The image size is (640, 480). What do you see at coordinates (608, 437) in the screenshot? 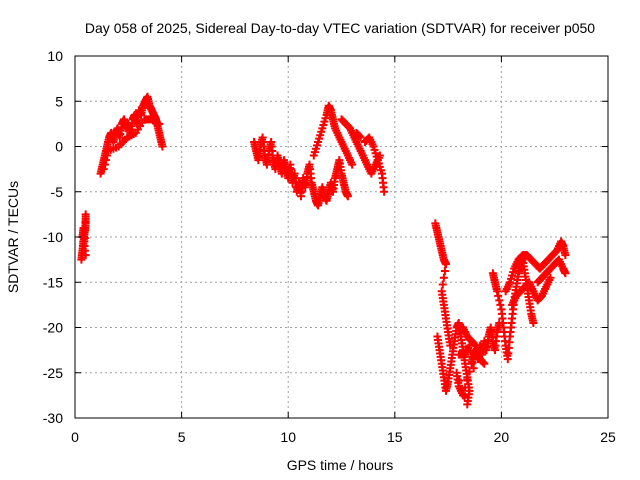
I see `x-tick-label: 25` at bounding box center [608, 437].